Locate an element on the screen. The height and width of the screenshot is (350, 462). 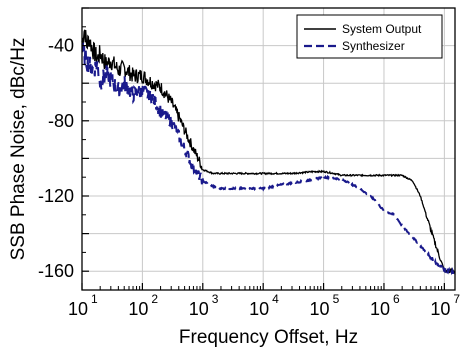
legend: System Output Synthesizer is located at coordinates (369, 36).